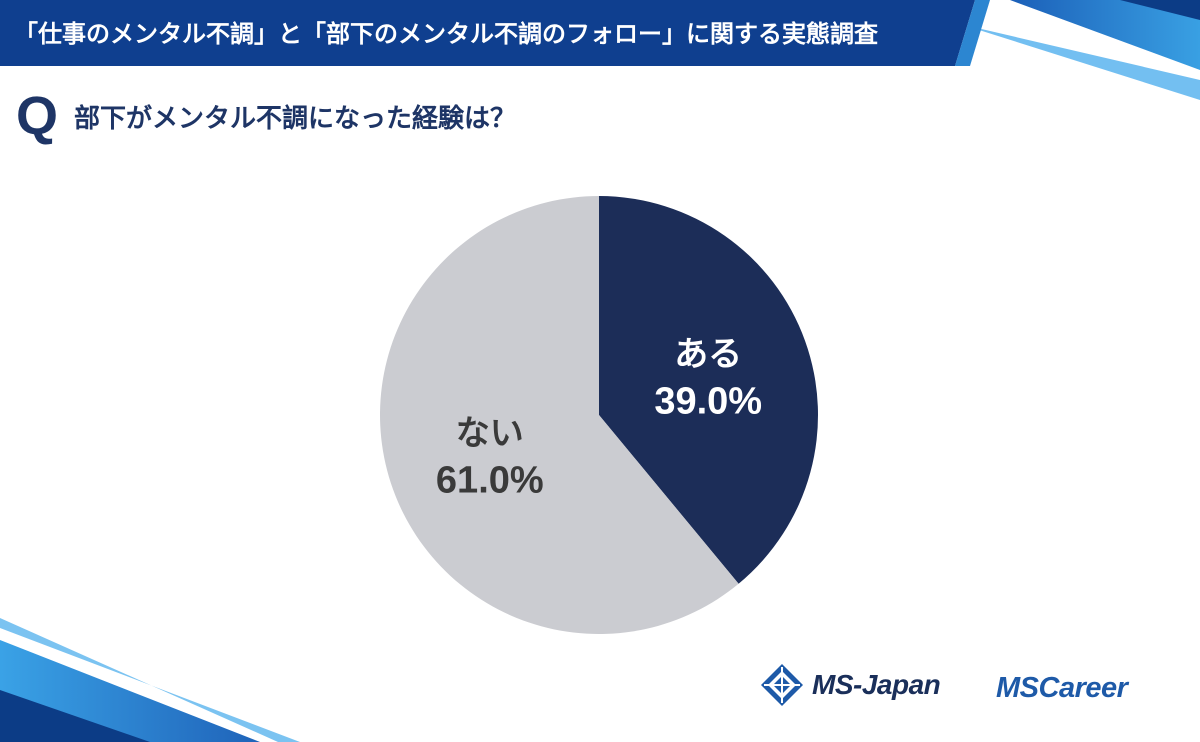  Describe the element at coordinates (446, 34) in the screenshot. I see `page-title: 「仕事のメンタル不調」と「部下のメンタル不調のフォロー」に関する実態調査` at that location.